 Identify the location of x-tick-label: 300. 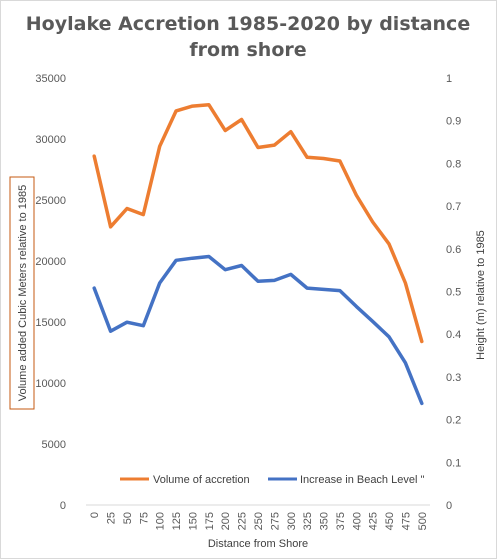
(292, 521).